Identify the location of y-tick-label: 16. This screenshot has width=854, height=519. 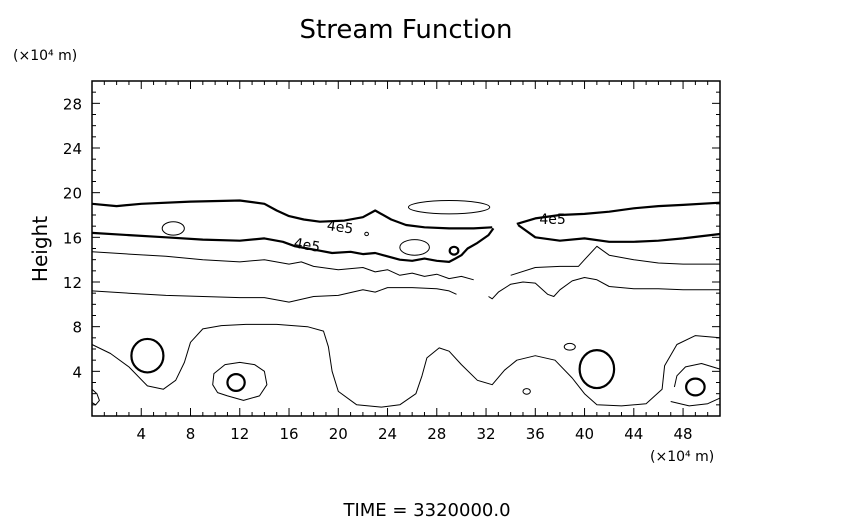
(72, 238).